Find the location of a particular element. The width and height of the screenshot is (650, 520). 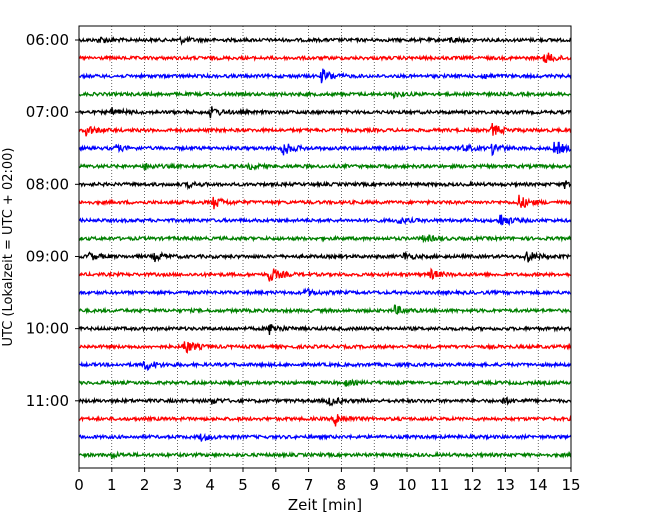

y-tick-label: 06:00 is located at coordinates (47, 40).